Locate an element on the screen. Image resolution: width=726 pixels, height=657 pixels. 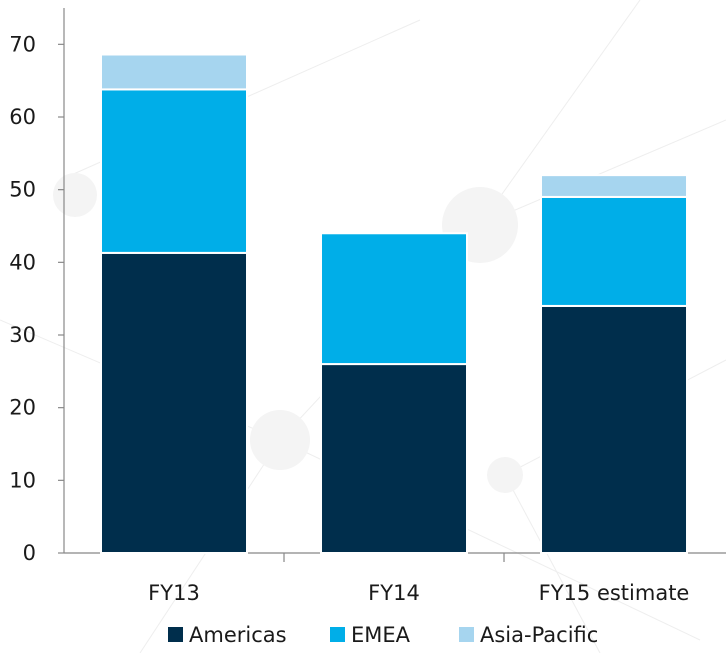
y-tick-label: 30 is located at coordinates (22, 335).